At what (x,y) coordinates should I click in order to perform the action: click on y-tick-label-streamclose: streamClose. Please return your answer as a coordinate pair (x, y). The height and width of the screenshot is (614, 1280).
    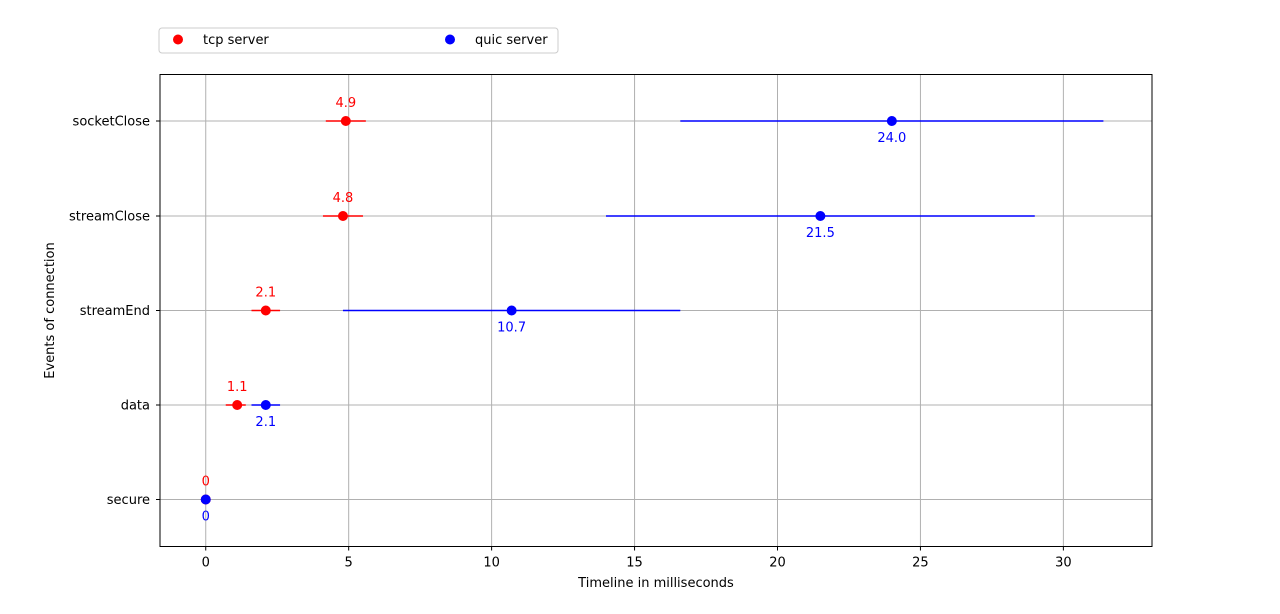
    Looking at the image, I should click on (109, 217).